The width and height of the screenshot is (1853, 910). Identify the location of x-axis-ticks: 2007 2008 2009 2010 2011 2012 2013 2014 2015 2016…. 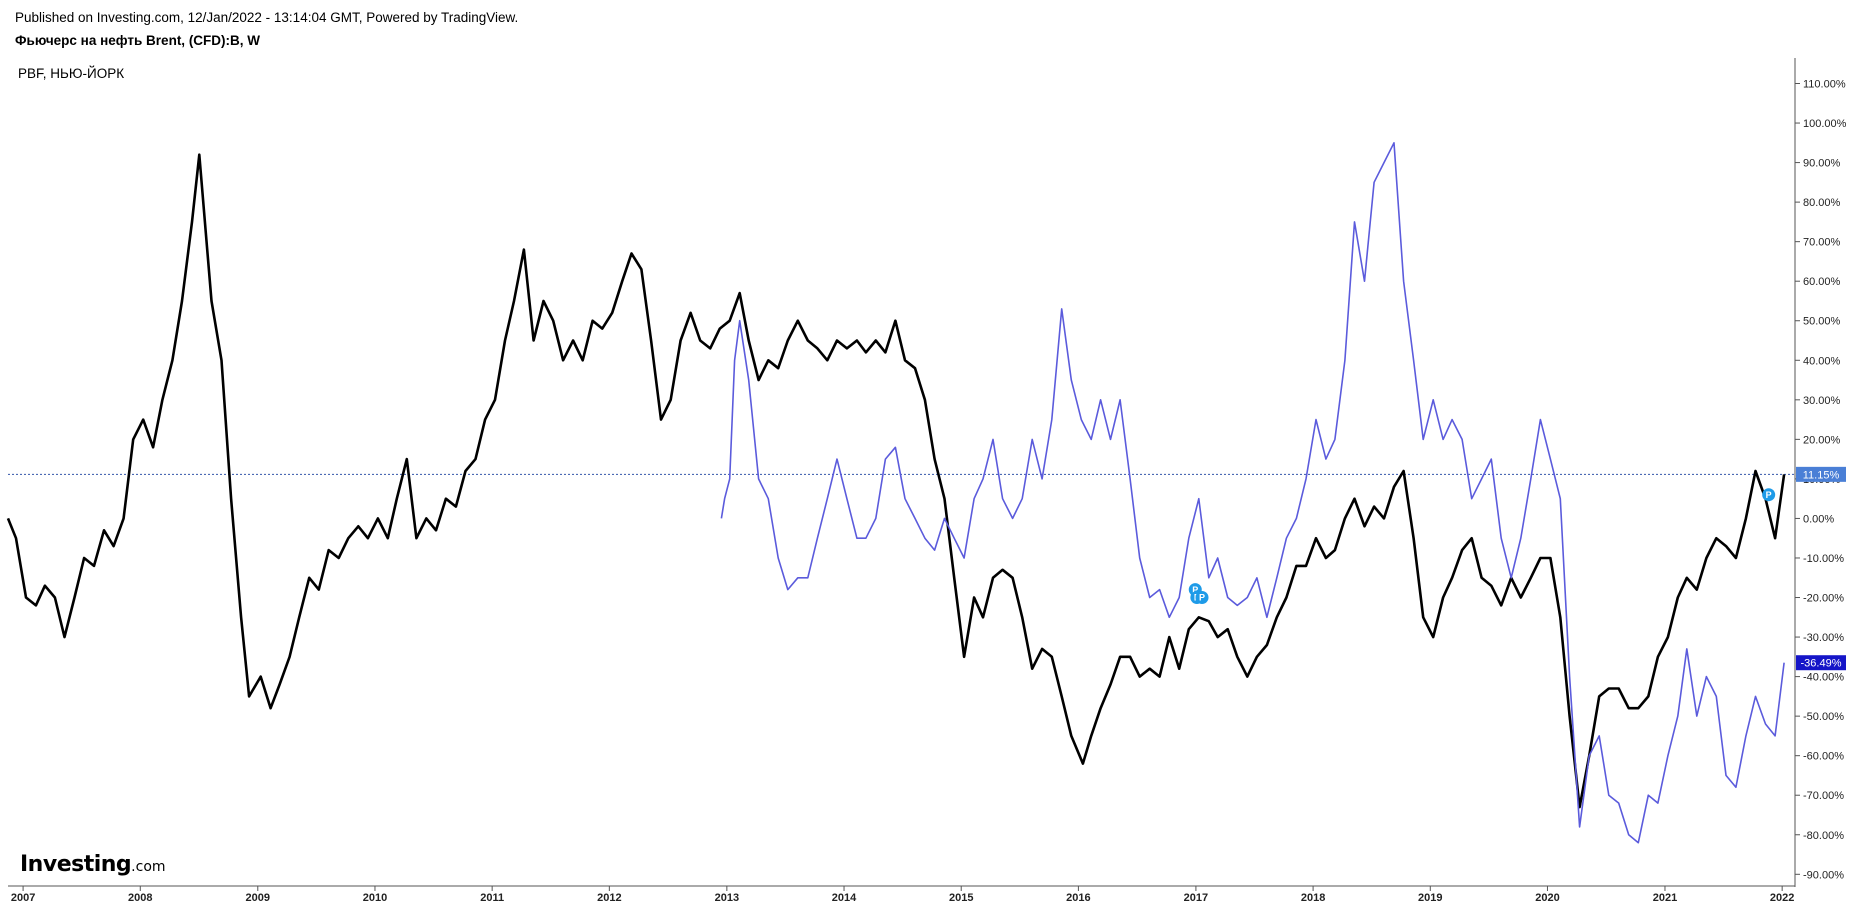
(902, 895).